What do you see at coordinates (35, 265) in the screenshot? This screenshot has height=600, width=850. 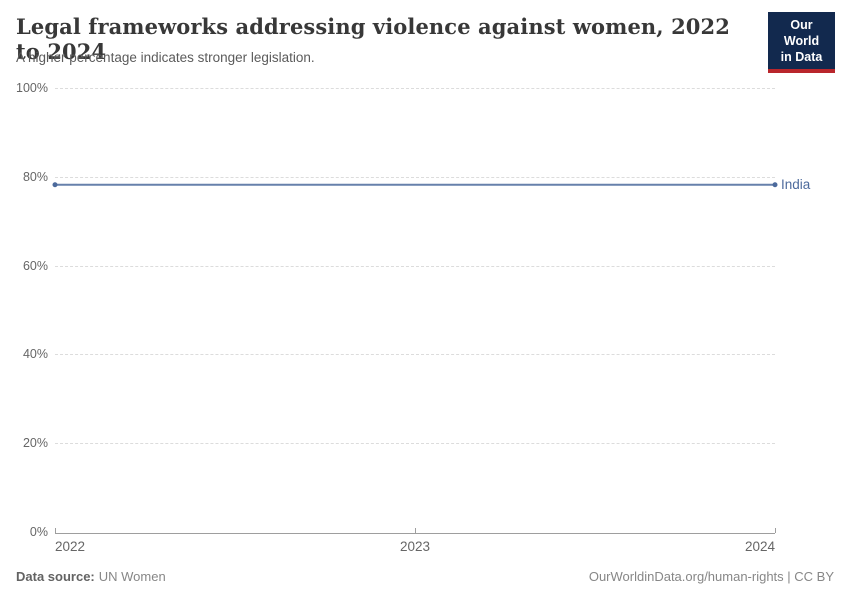 I see `y-tick-label: 60%` at bounding box center [35, 265].